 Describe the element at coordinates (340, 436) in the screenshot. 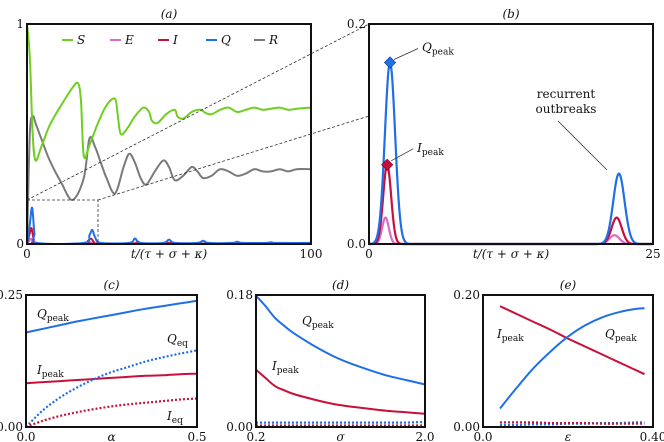

I see `panel-d-xlabel: σ` at that location.